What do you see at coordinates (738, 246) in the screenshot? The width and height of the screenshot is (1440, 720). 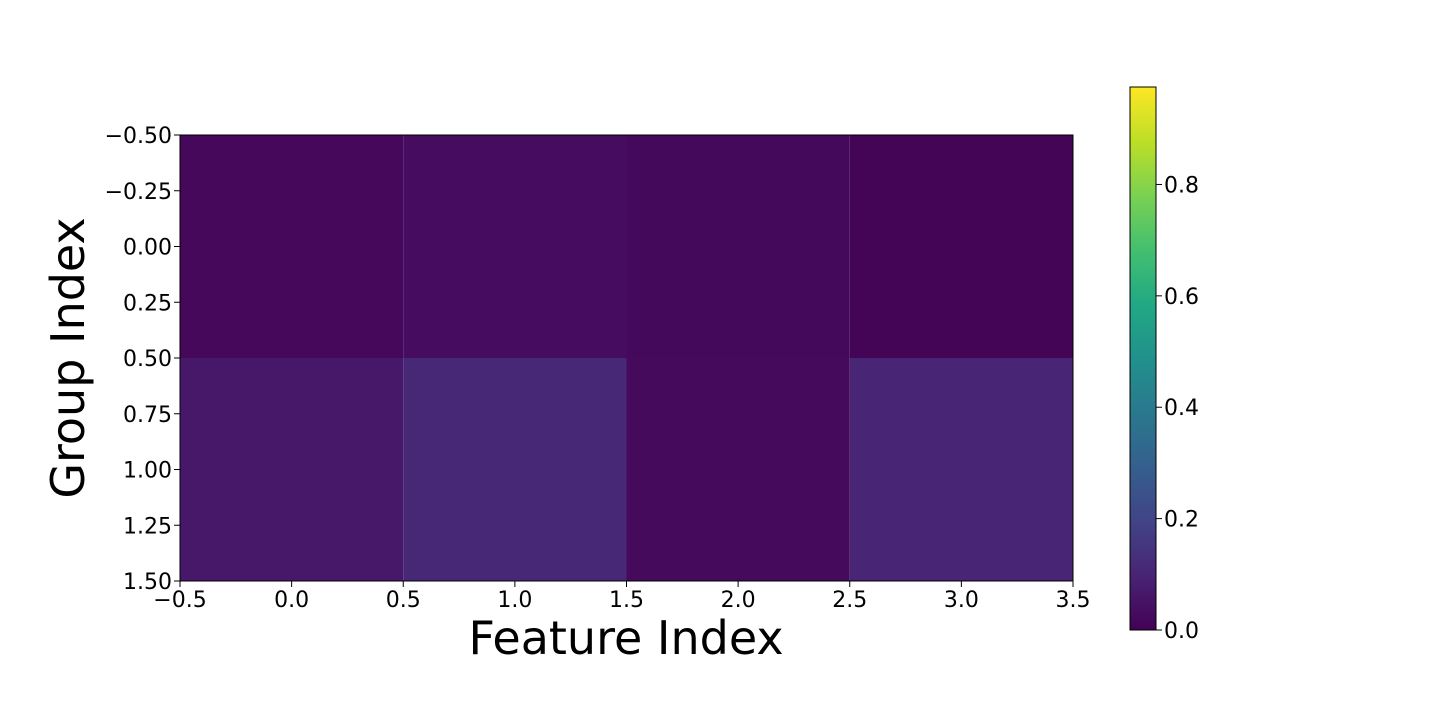 I see `heatmap-cell-r0-c2` at bounding box center [738, 246].